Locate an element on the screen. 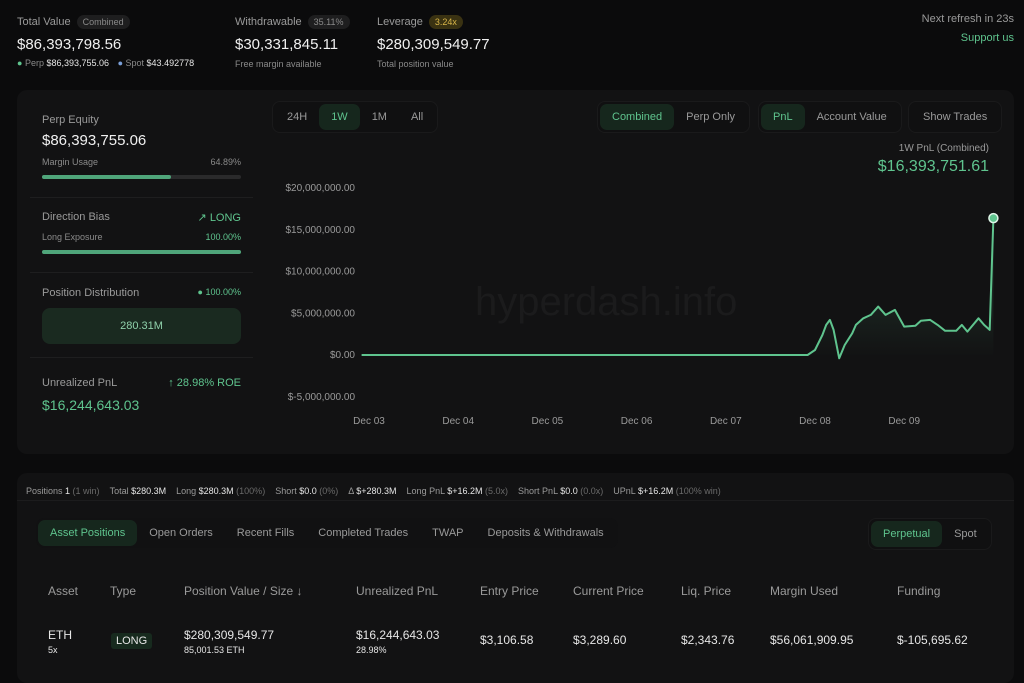  stat-item: Long $280.3M (100%) is located at coordinates (220, 491).